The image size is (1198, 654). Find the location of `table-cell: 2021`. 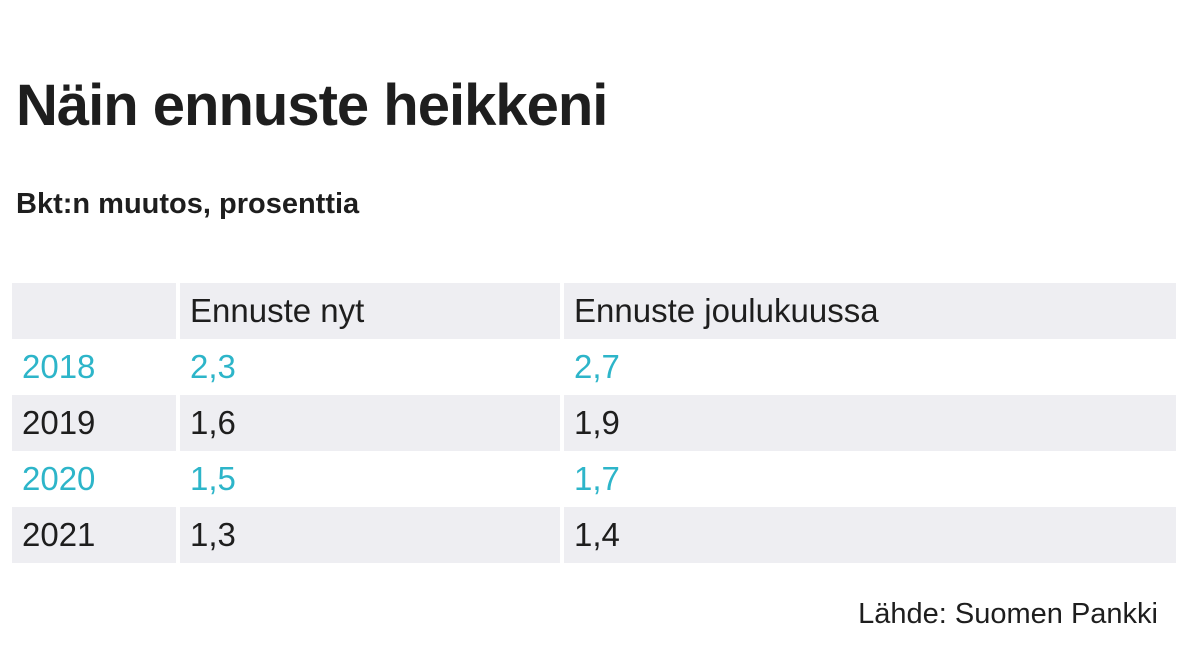

table-cell: 2021 is located at coordinates (95, 535).